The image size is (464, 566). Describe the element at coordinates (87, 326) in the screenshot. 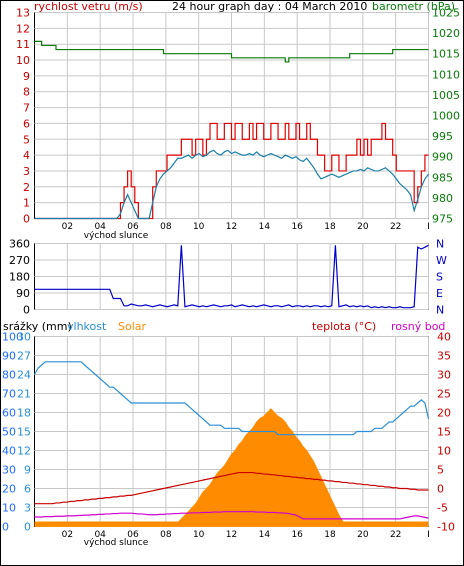

I see `humidity-axis-label: vlhkost` at that location.